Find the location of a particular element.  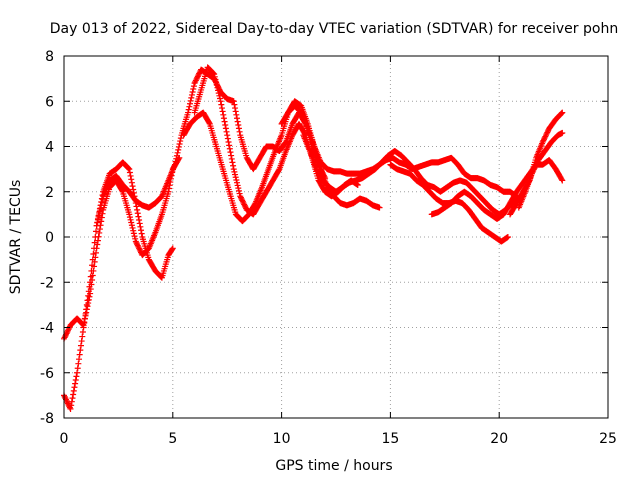

y-tick-label: 4 is located at coordinates (49, 148).